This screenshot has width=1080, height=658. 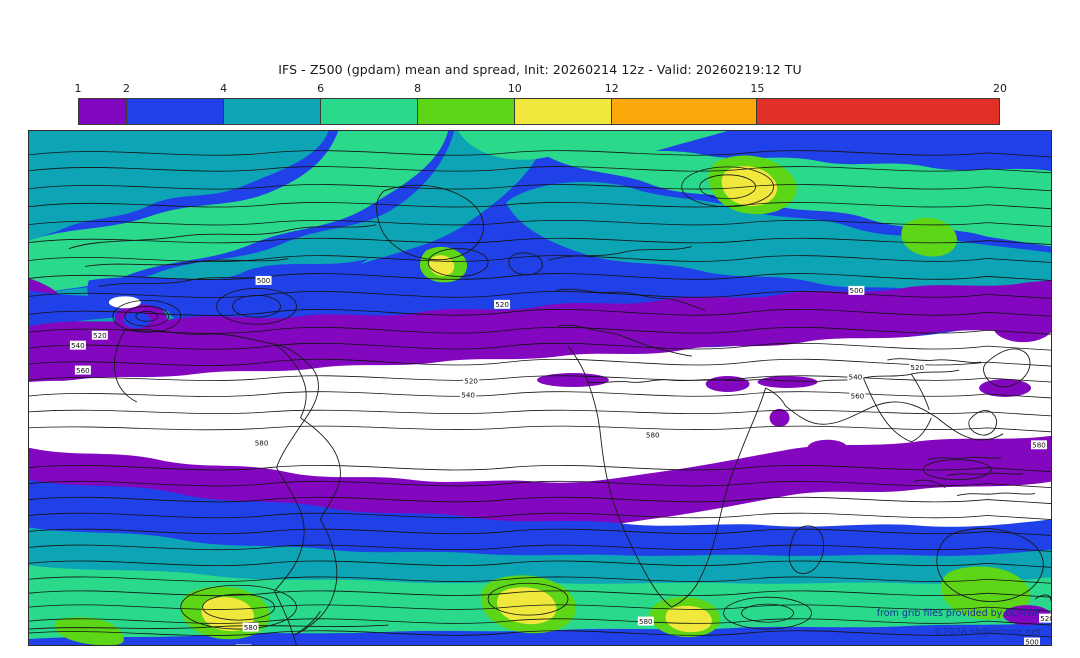 I want to click on contour-label-520-6: 520, so click(x=917, y=367).